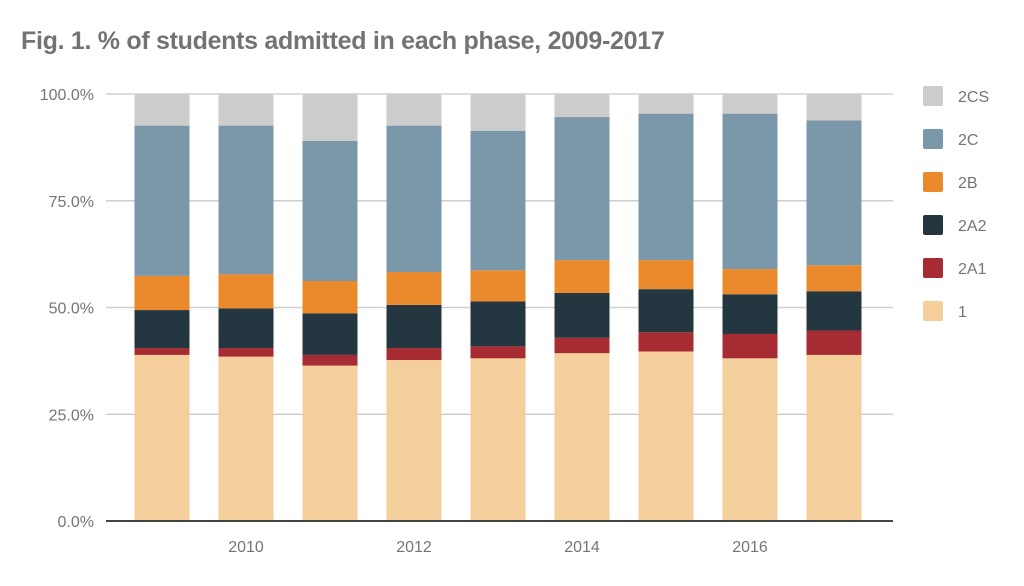  I want to click on y-tick-label: 0.0%, so click(76, 522).